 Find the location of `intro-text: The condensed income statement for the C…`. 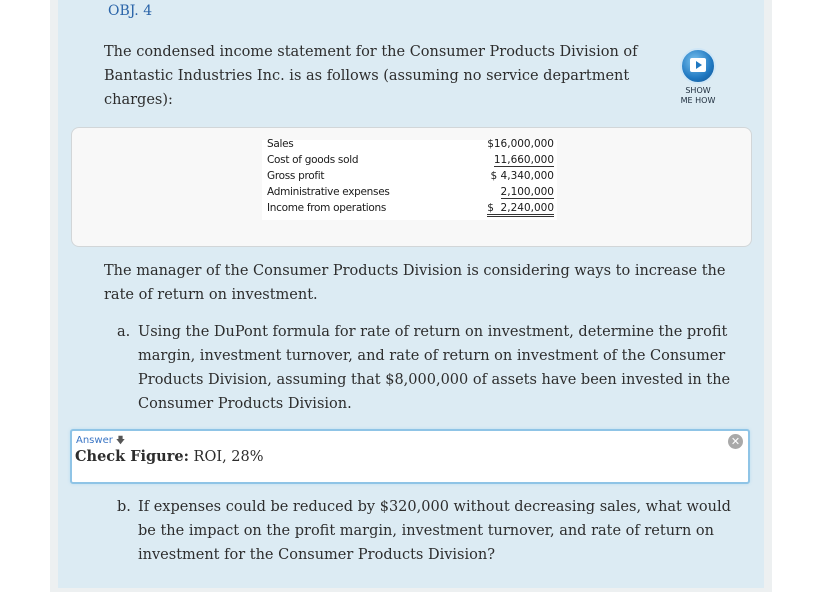

intro-text: The condensed income statement for the C… is located at coordinates (371, 76).